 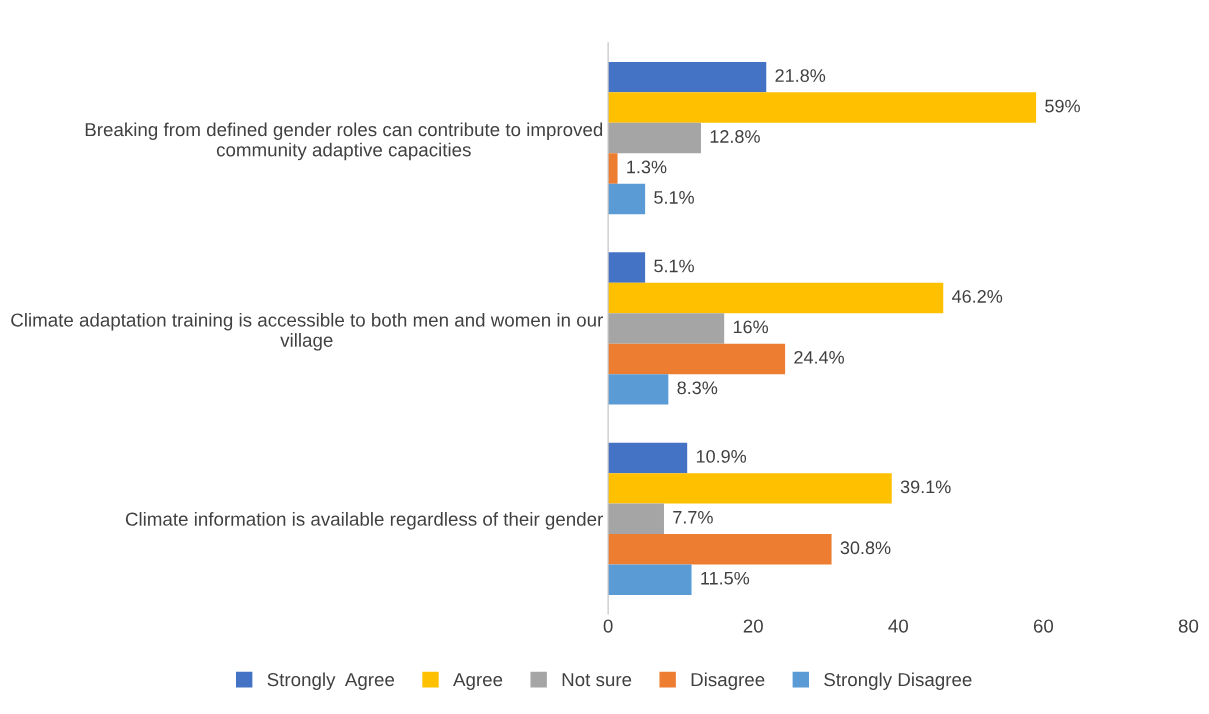 I want to click on legend-label: Agree, so click(x=478, y=681).